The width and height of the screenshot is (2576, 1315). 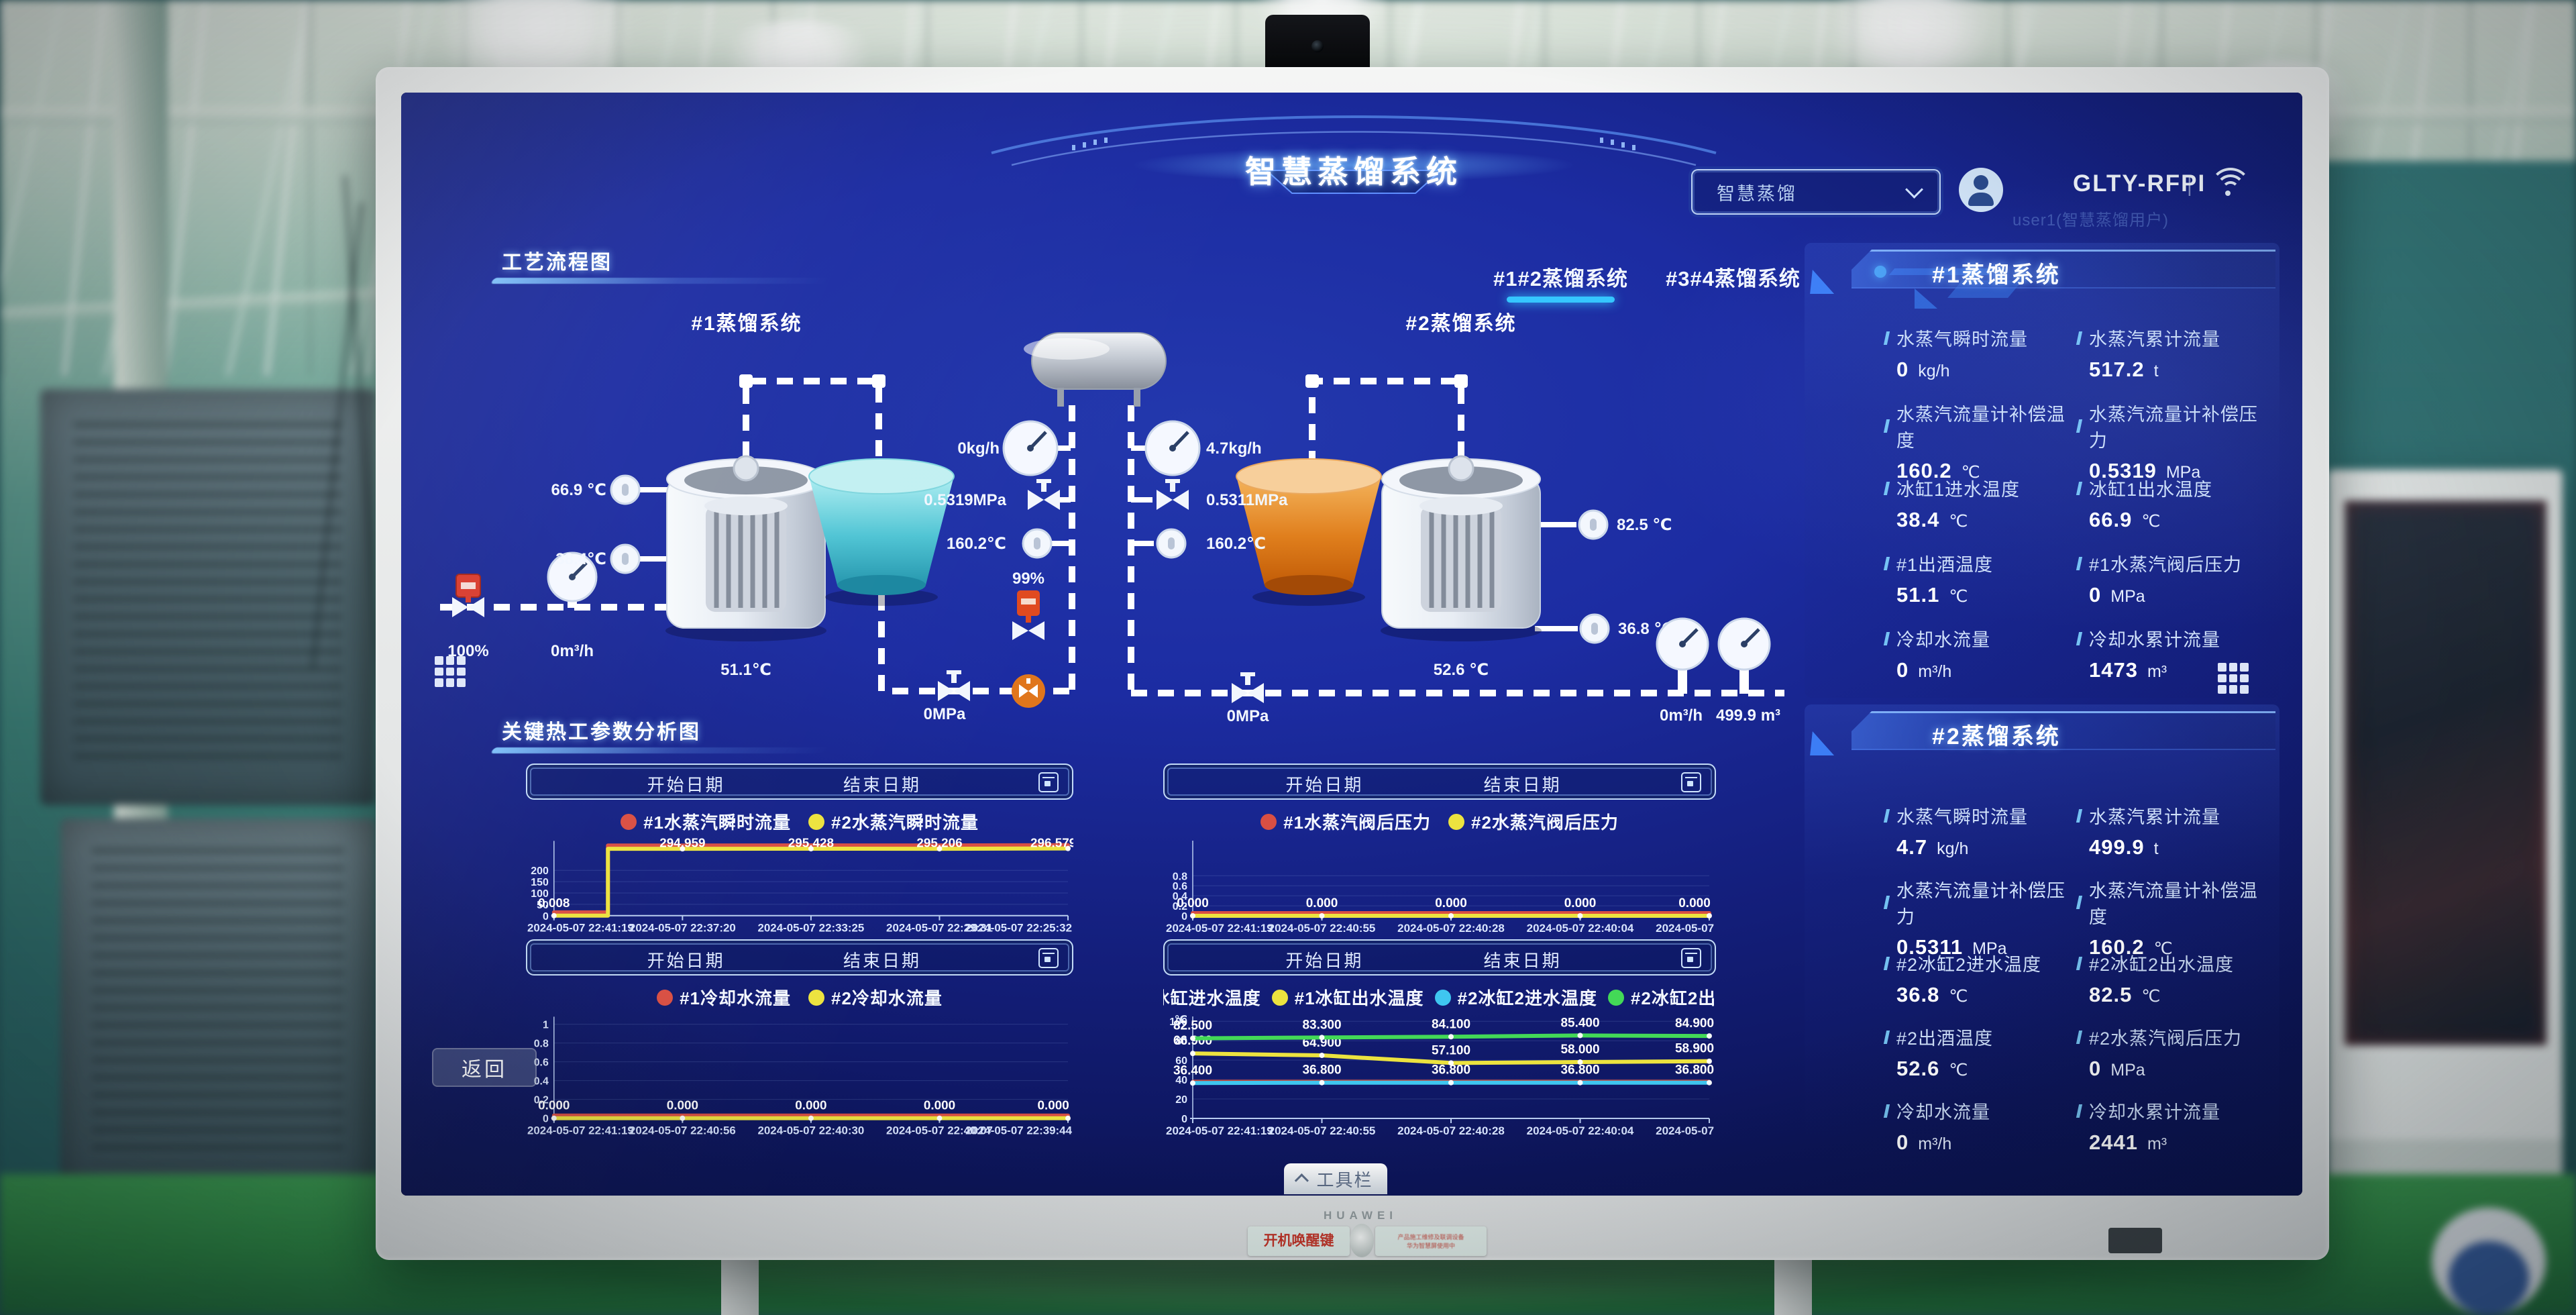 What do you see at coordinates (1028, 691) in the screenshot?
I see `orange-valve` at bounding box center [1028, 691].